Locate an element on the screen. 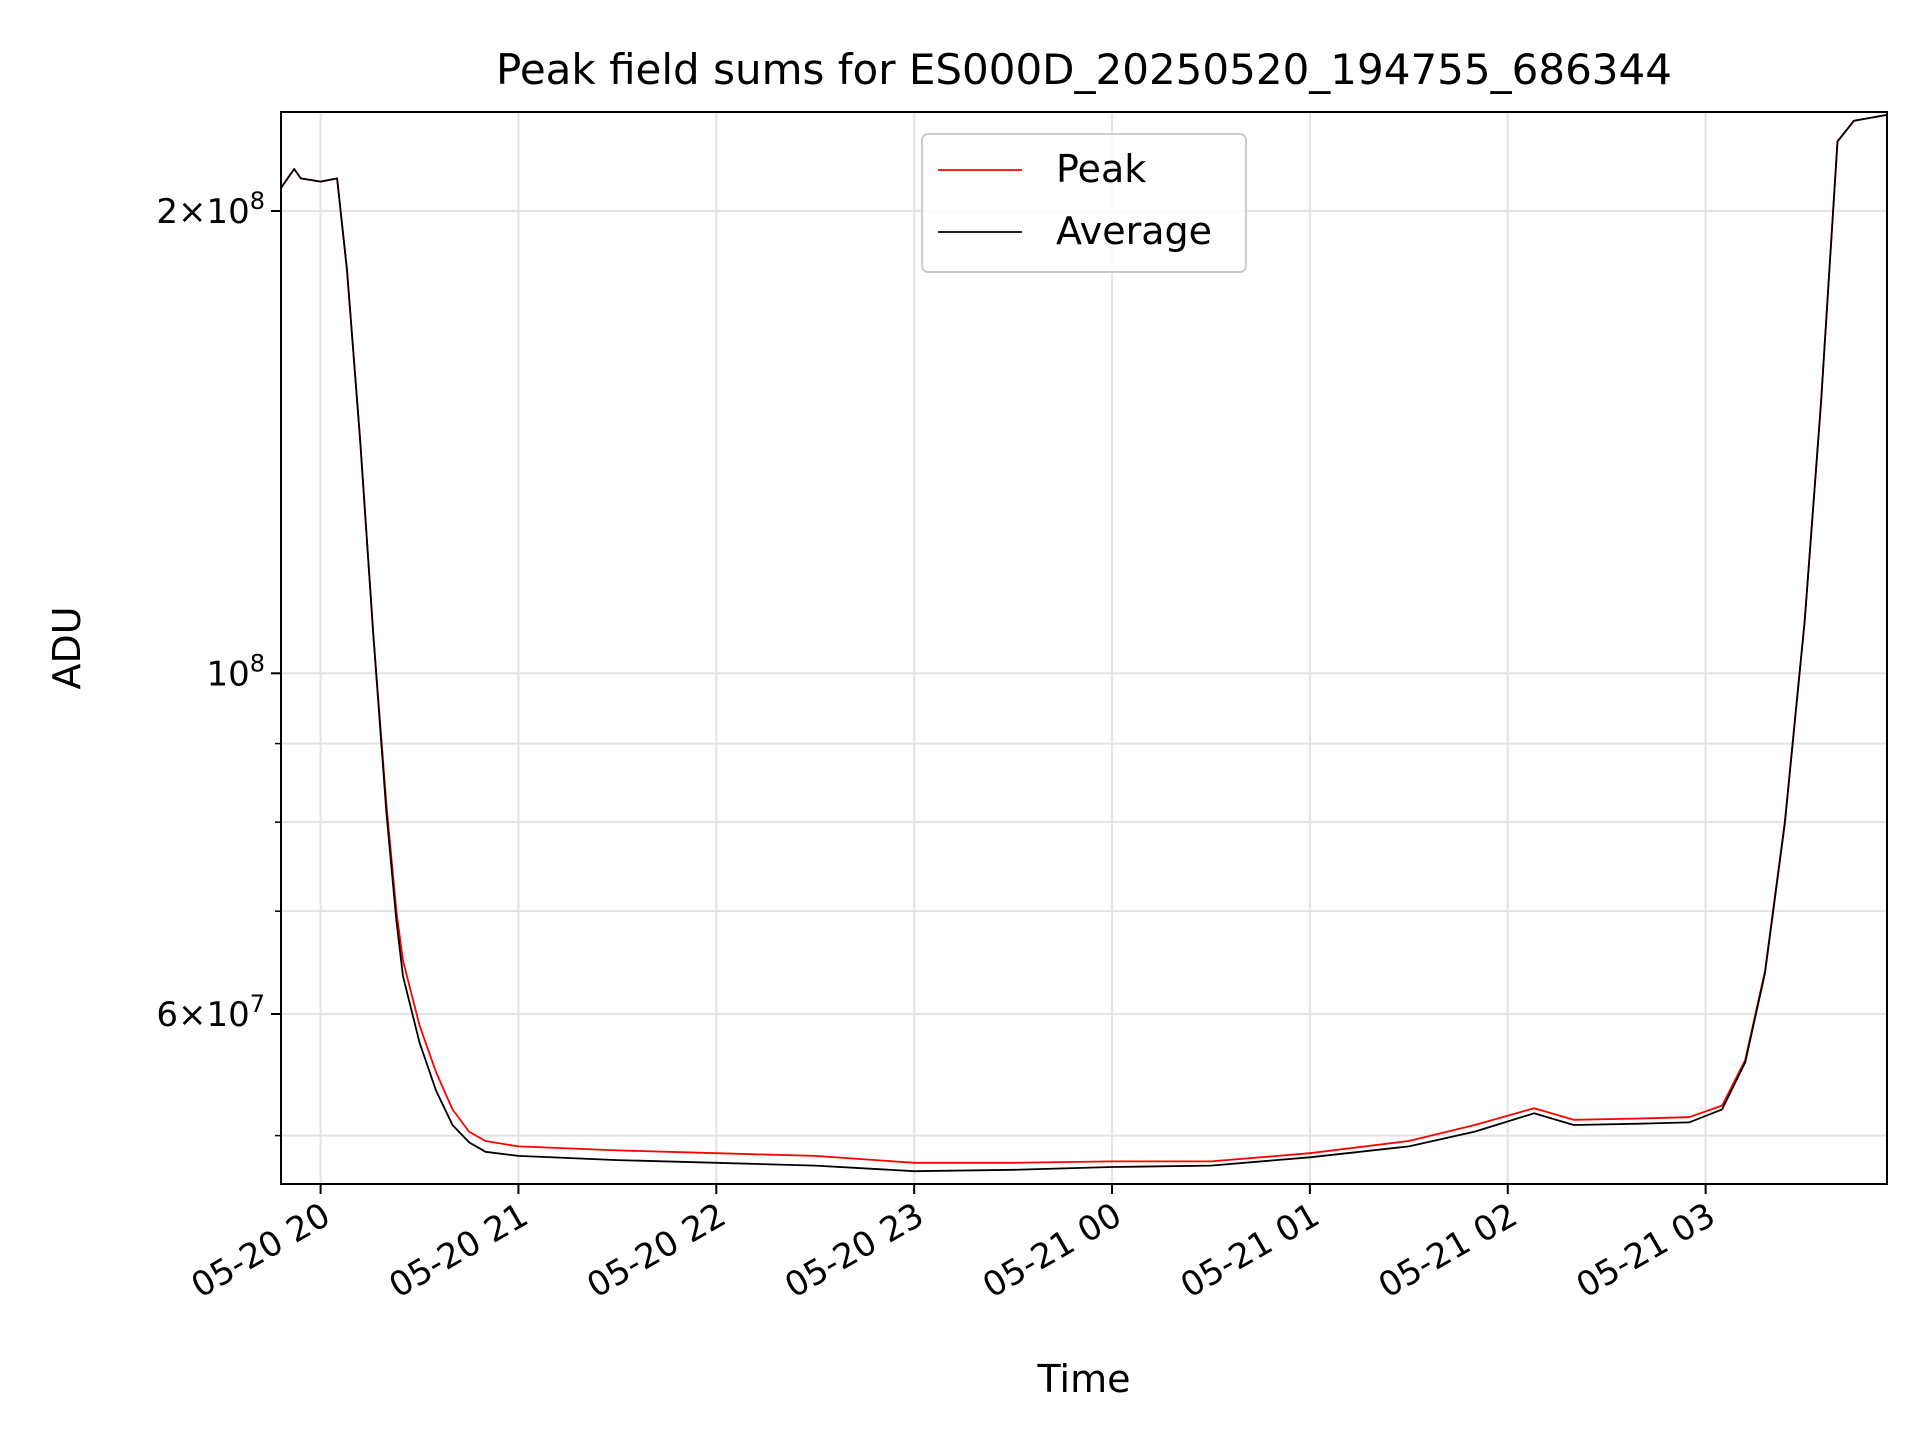 This screenshot has width=1920, height=1440. y-tick-label: 108 is located at coordinates (235, 671).